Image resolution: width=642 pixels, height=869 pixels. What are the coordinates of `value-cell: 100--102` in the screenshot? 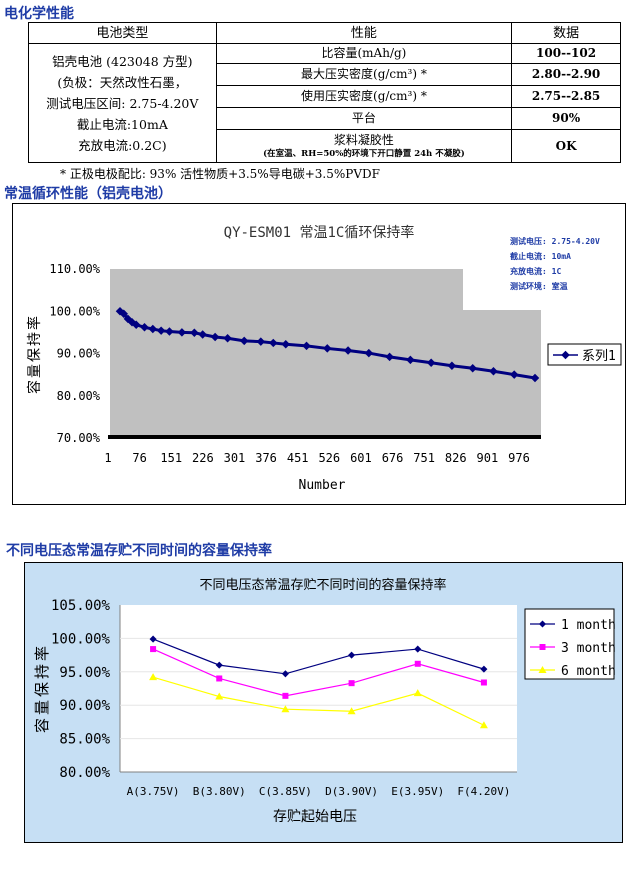 It's located at (566, 53).